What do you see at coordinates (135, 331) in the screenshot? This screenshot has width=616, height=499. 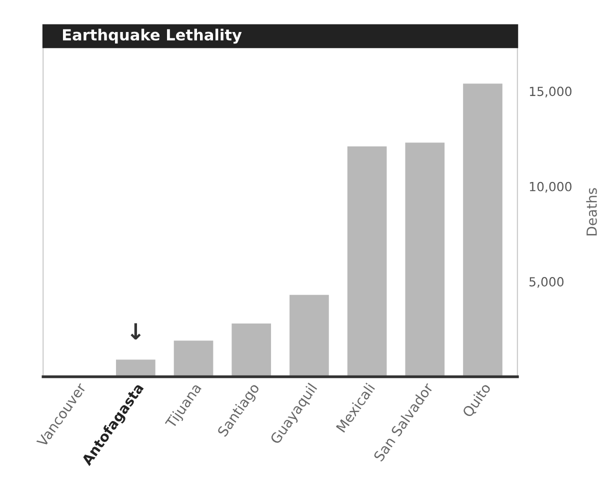 I see `annotation: ↓` at bounding box center [135, 331].